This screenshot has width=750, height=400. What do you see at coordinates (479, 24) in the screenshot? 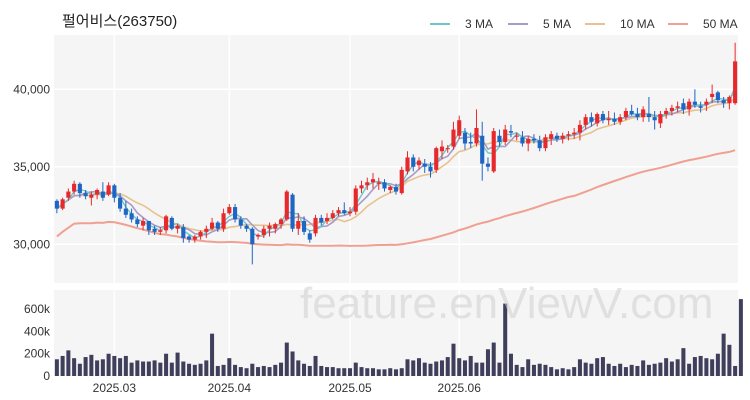
I see `legend-label: 3 MA` at bounding box center [479, 24].